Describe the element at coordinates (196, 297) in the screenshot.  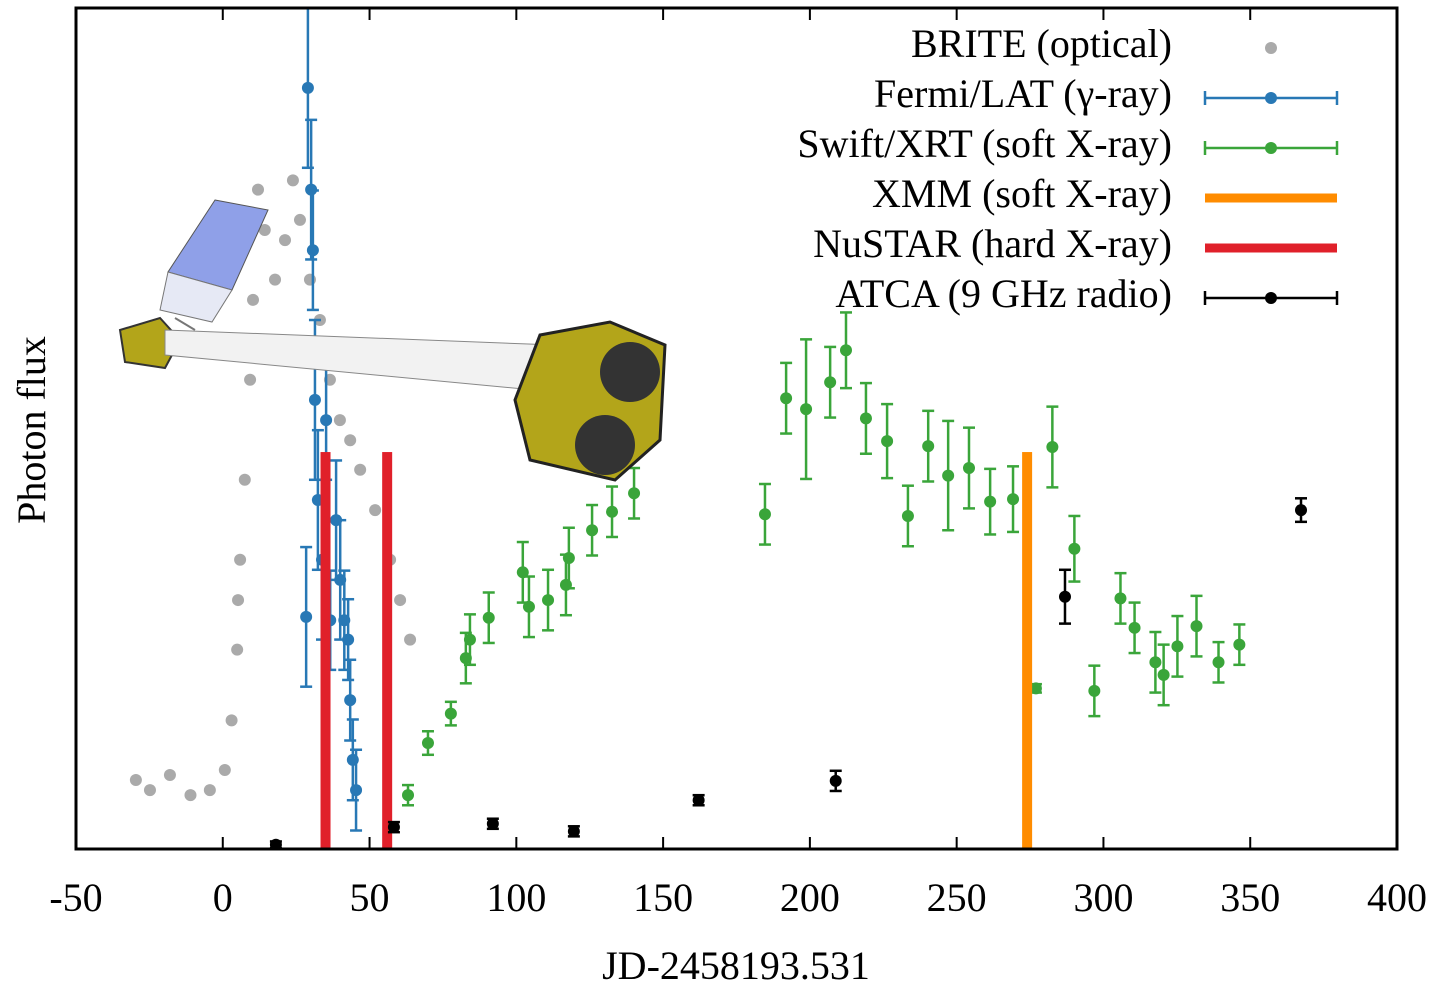
I see `solar-panel` at that location.